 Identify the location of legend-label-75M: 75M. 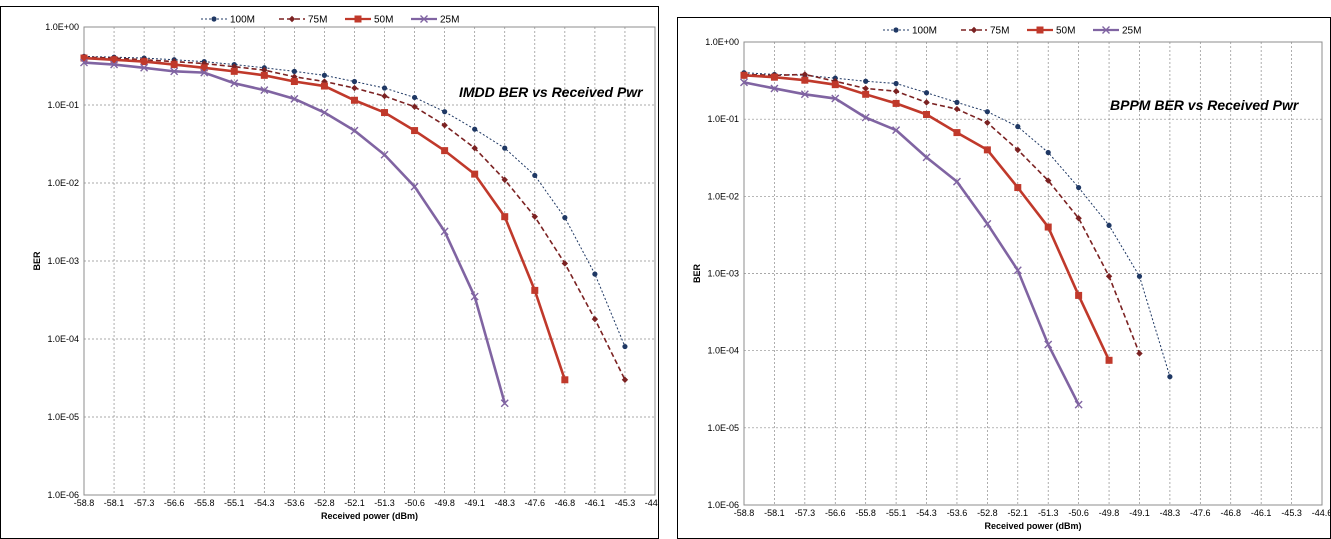
(317, 20).